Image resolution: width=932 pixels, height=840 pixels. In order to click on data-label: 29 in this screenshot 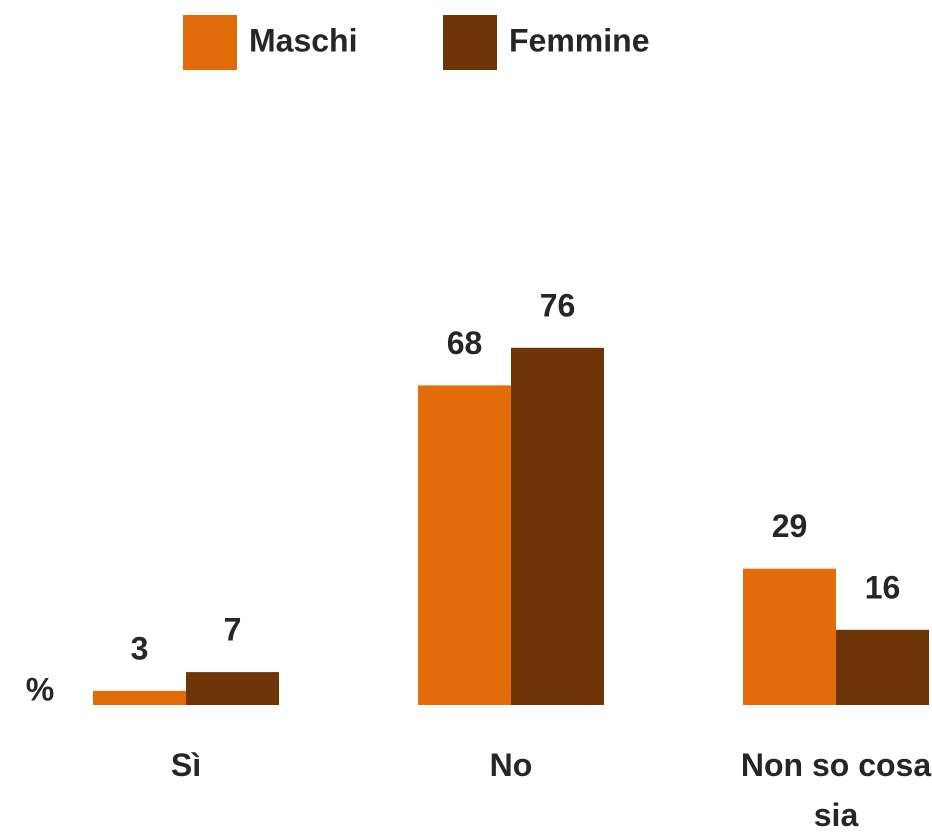, I will do `click(790, 526)`.